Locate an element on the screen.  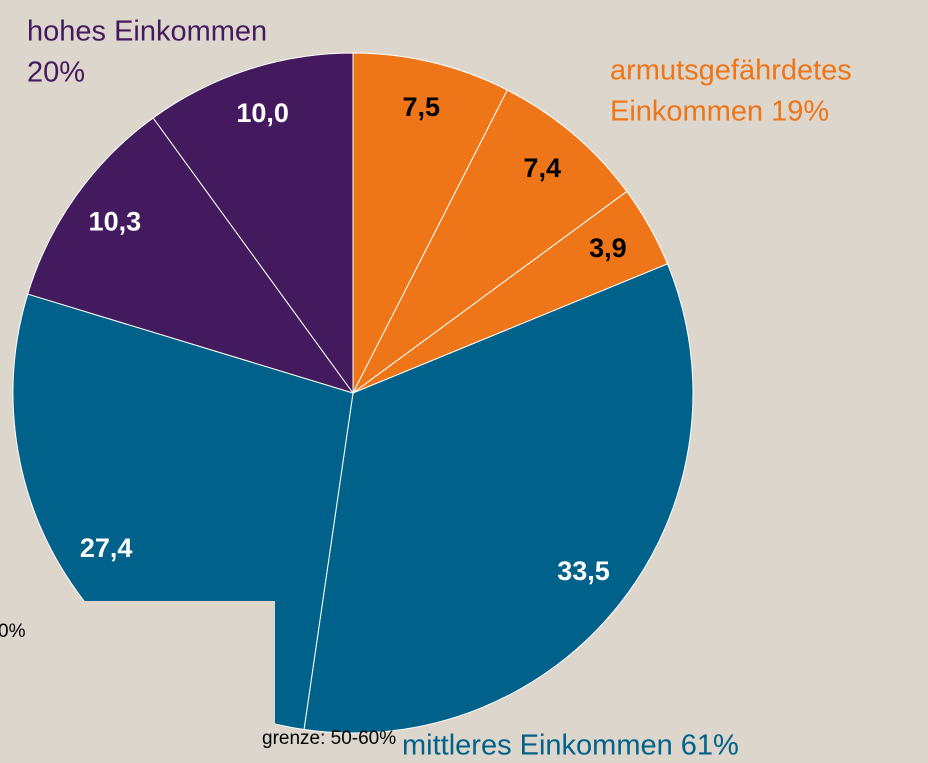
data-label: 10,3 is located at coordinates (115, 221).